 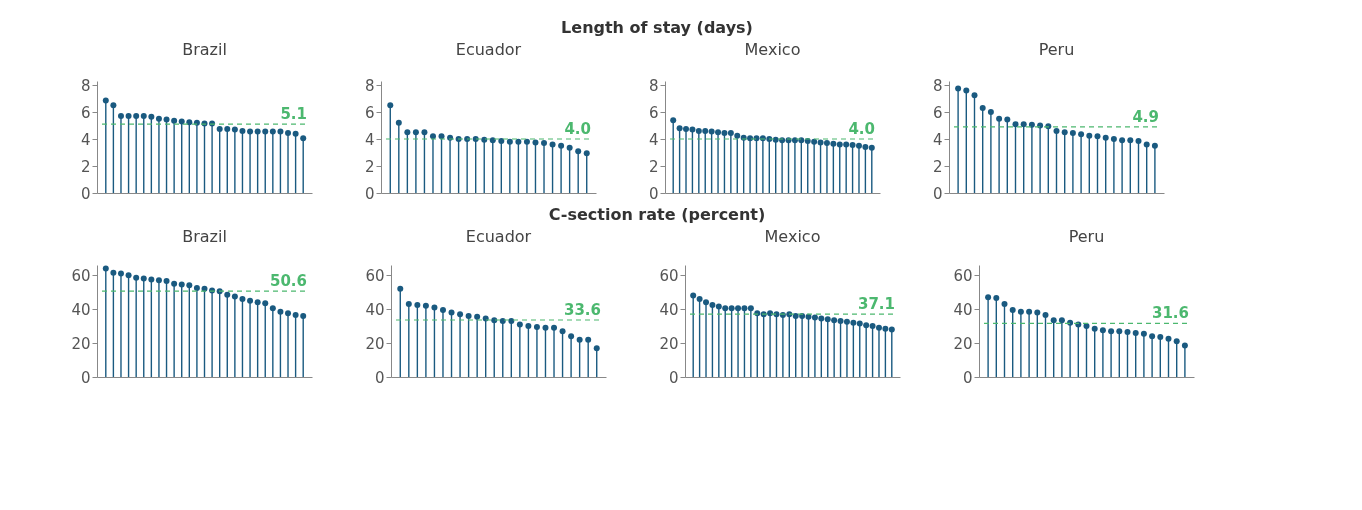 I want to click on text: Length of stay (days), so click(x=657, y=27).